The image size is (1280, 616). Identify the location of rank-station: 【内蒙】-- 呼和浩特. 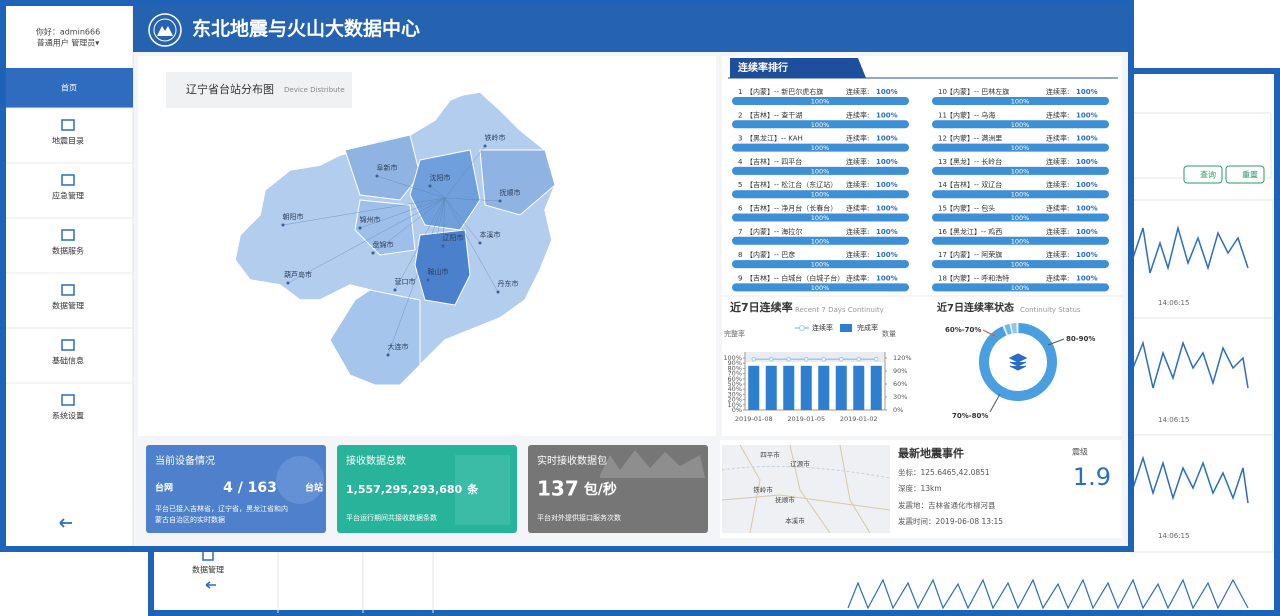
(977, 277).